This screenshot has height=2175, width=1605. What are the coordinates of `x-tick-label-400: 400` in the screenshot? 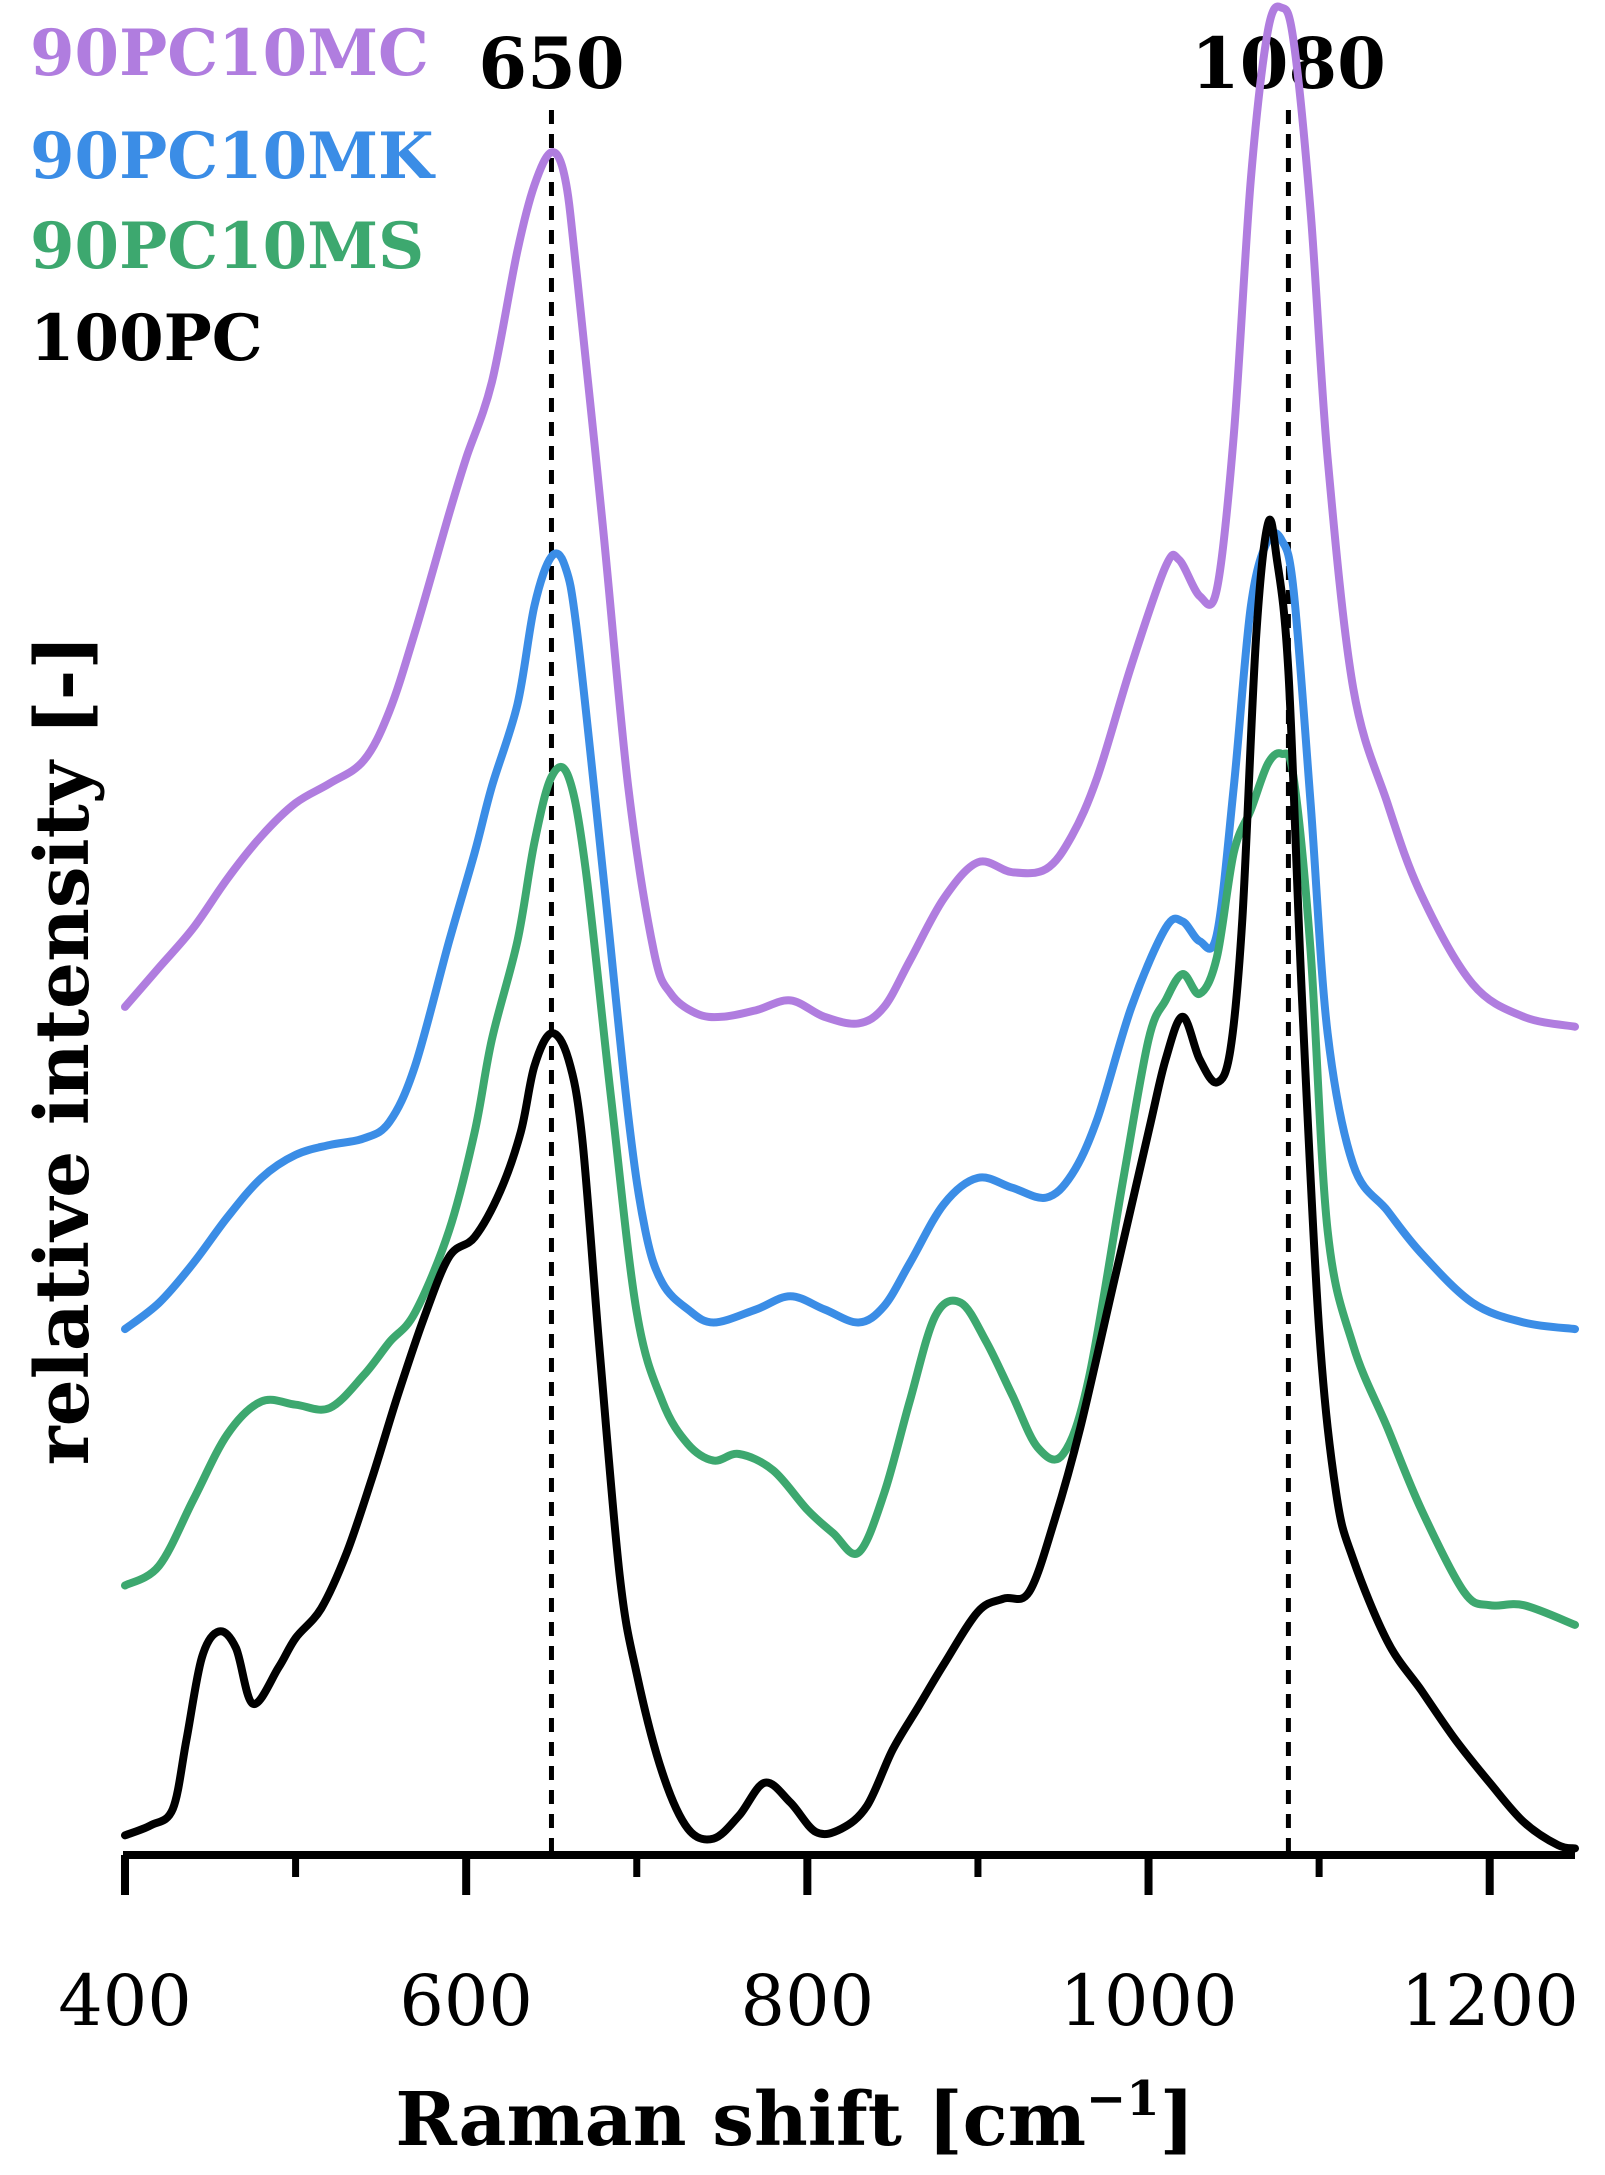 It's located at (125, 2001).